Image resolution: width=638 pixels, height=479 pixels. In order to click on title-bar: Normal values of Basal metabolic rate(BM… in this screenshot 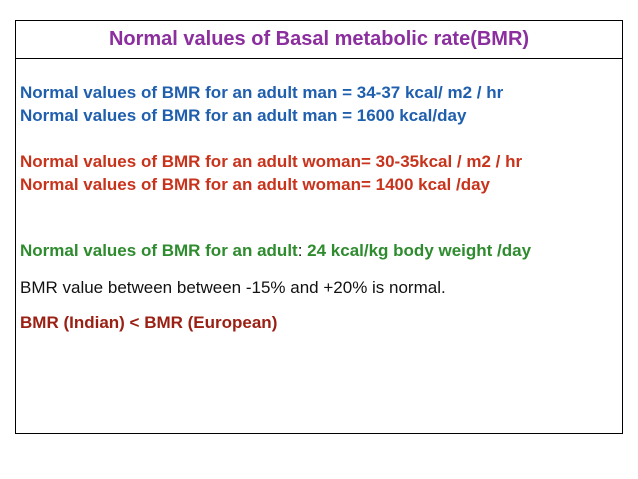, I will do `click(319, 40)`.